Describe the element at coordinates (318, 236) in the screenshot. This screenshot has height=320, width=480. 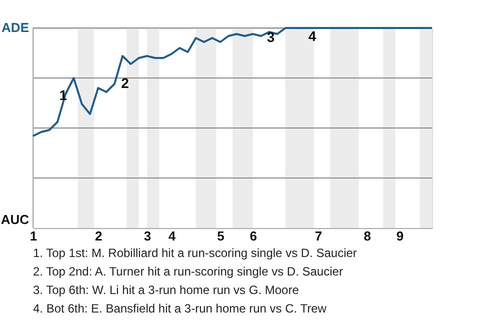
I see `x-tick-label: 7` at that location.